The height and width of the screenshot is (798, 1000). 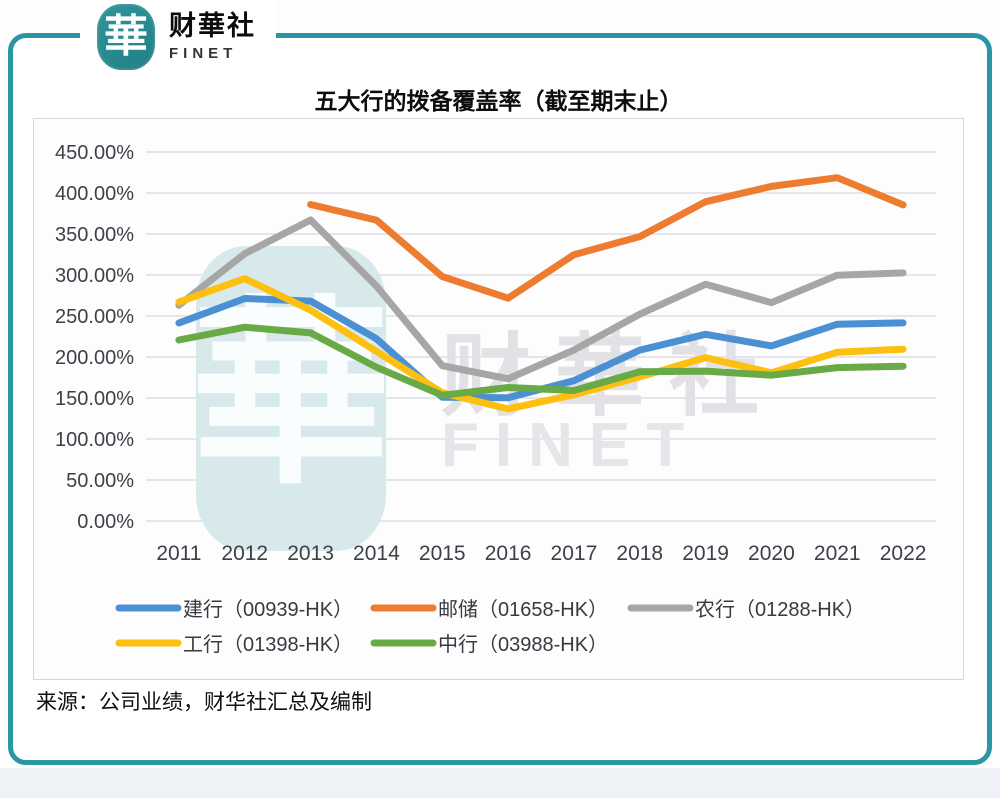 I want to click on legend-item: 农行（01288-HK）, so click(x=746, y=609).